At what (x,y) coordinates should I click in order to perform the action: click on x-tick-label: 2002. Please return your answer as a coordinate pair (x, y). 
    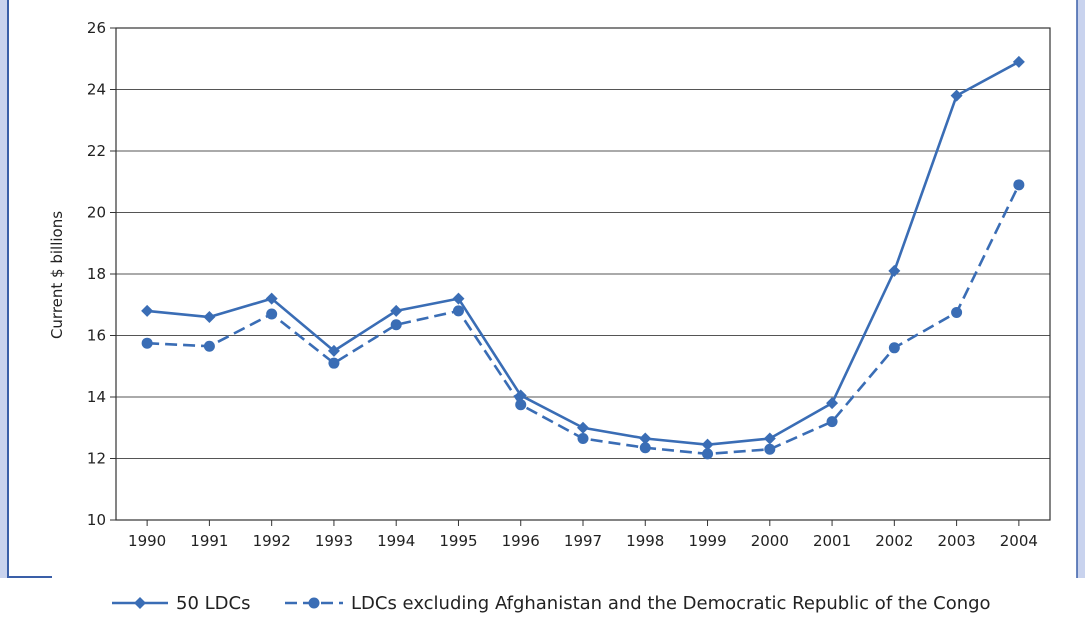
    Looking at the image, I should click on (894, 541).